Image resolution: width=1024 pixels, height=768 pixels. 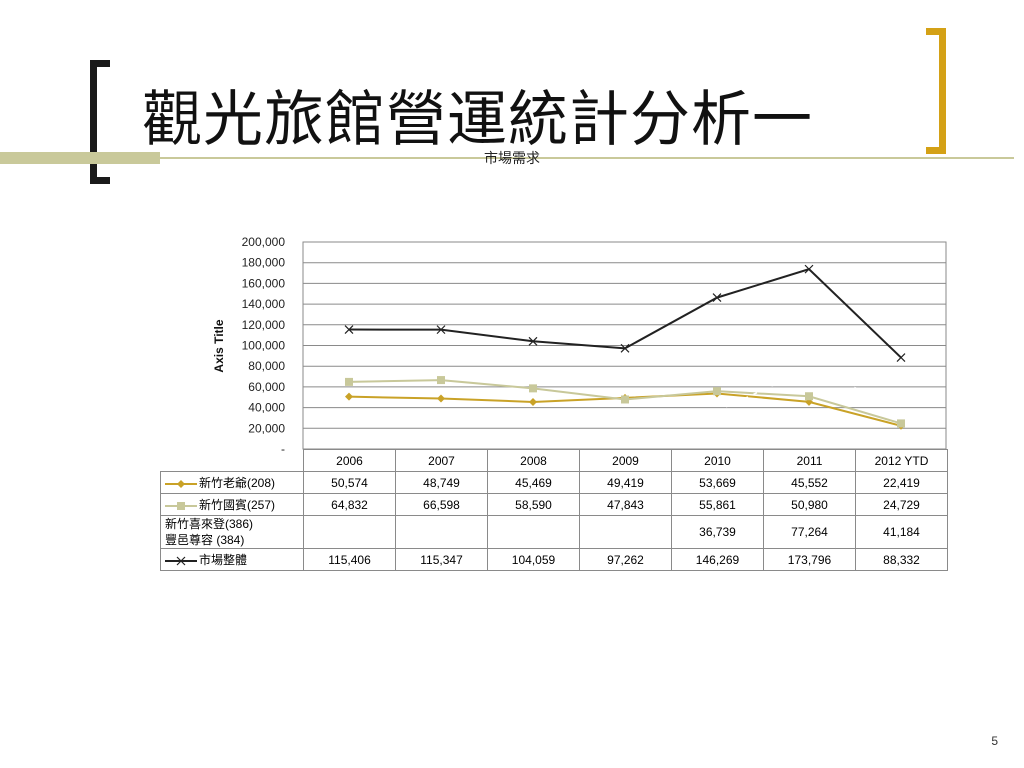 What do you see at coordinates (717, 532) in the screenshot?
I see `data-value-cell: 36,739` at bounding box center [717, 532].